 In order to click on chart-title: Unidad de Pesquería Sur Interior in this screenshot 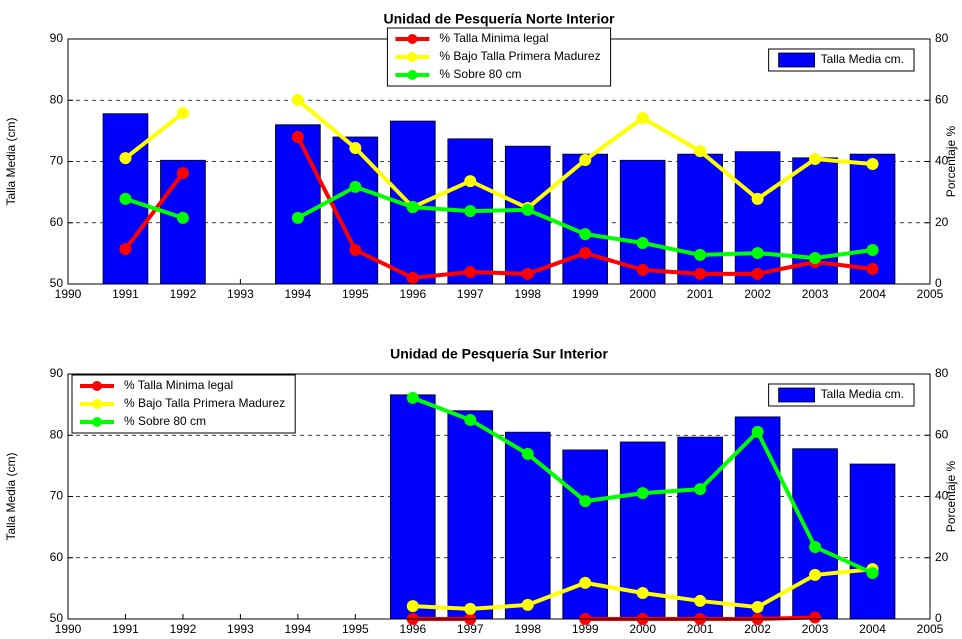, I will do `click(499, 354)`.